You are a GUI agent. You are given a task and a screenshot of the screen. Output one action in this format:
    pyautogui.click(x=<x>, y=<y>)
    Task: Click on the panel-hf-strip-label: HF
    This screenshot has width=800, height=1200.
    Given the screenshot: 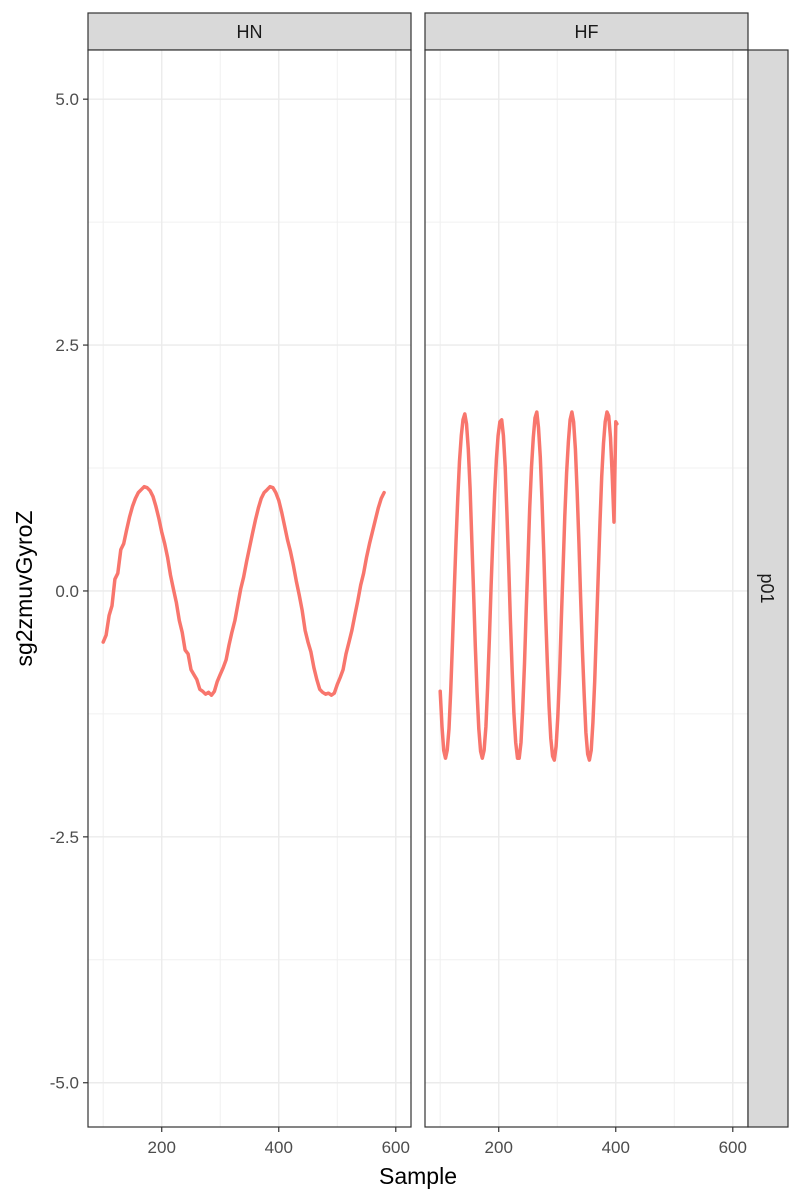 What is the action you would take?
    pyautogui.click(x=587, y=32)
    